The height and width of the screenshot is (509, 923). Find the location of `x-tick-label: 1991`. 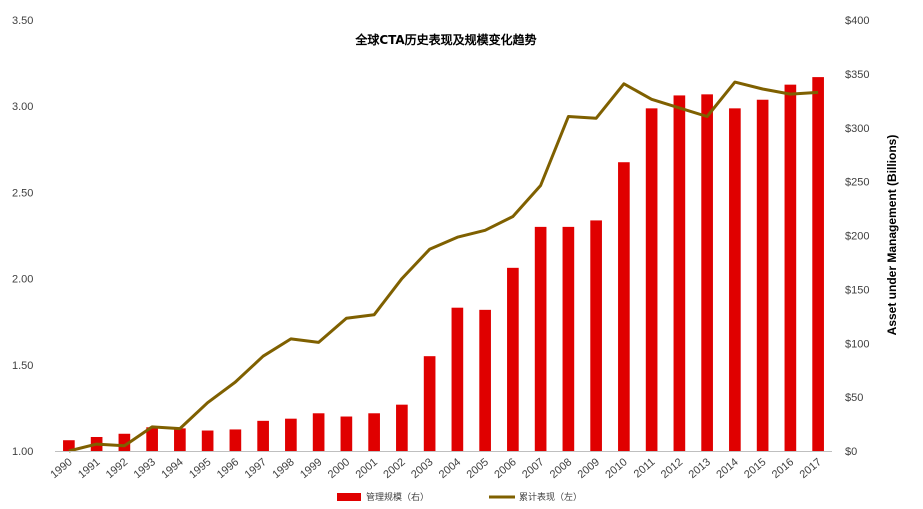

x-tick-label: 1991 is located at coordinates (89, 468).